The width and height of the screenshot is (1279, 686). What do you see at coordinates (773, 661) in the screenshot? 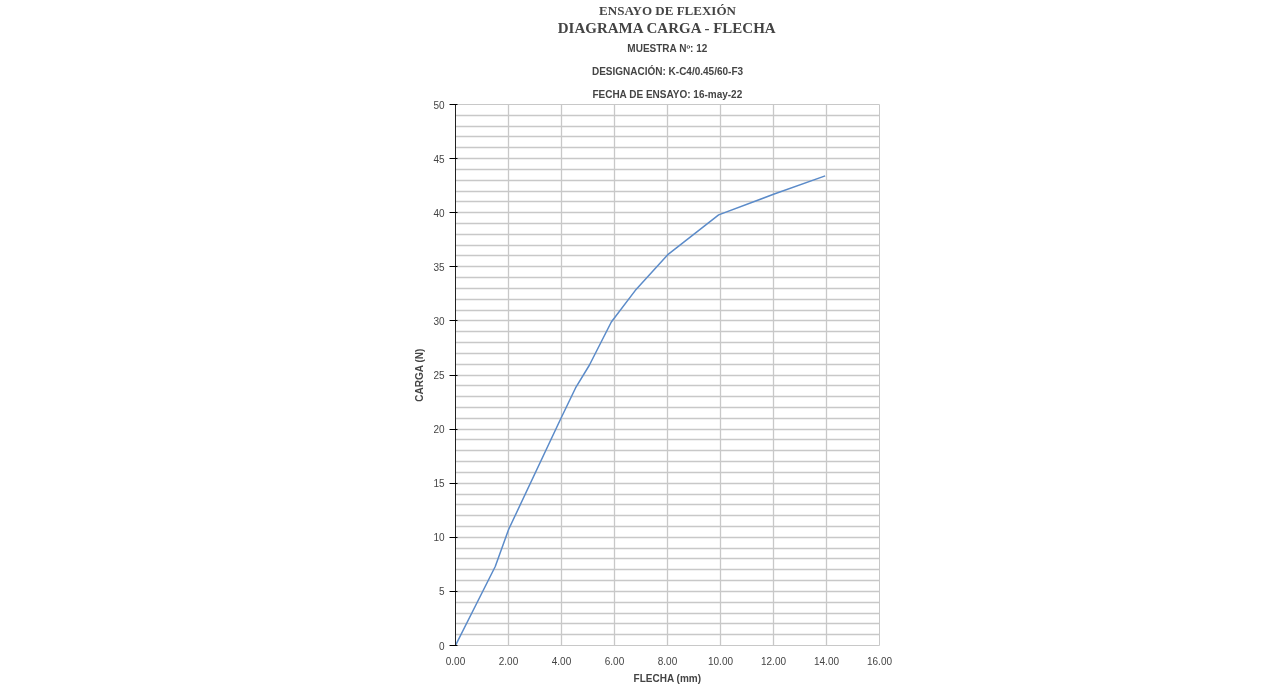
I see `x-tick-label: 12.00` at bounding box center [773, 661].